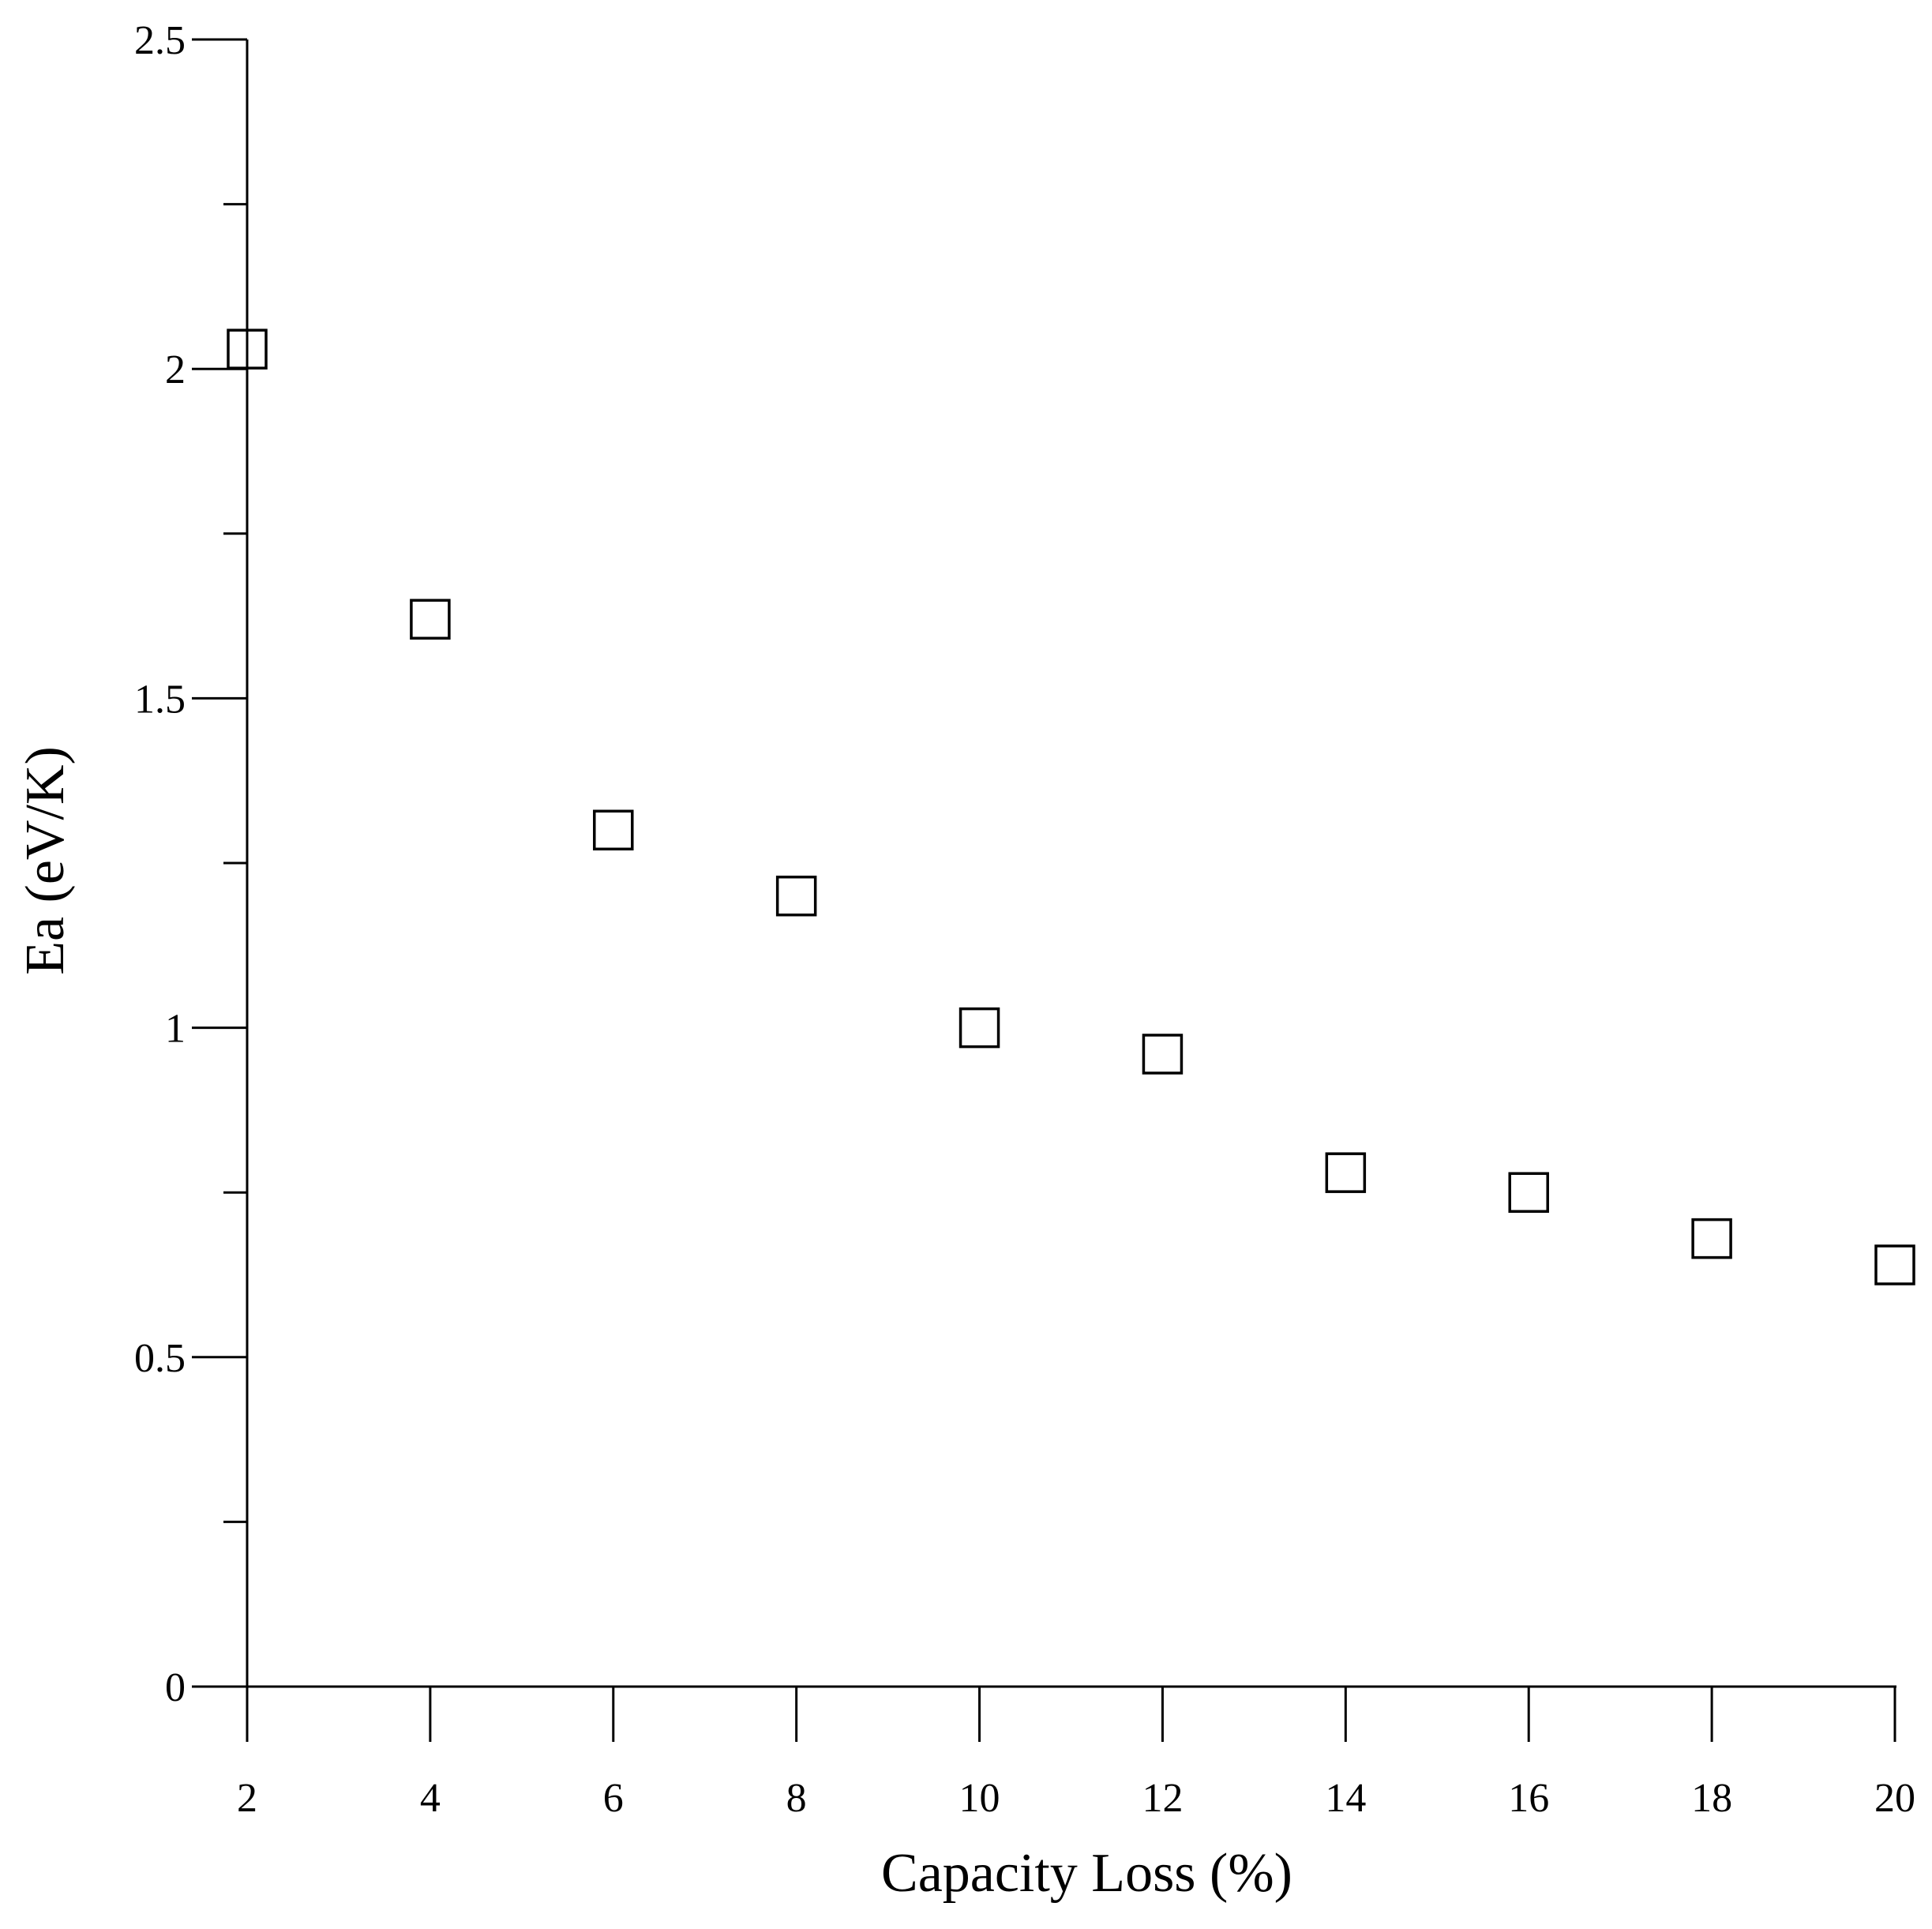 This screenshot has width=1932, height=1929. I want to click on x-tick-label: 18, so click(1711, 1798).